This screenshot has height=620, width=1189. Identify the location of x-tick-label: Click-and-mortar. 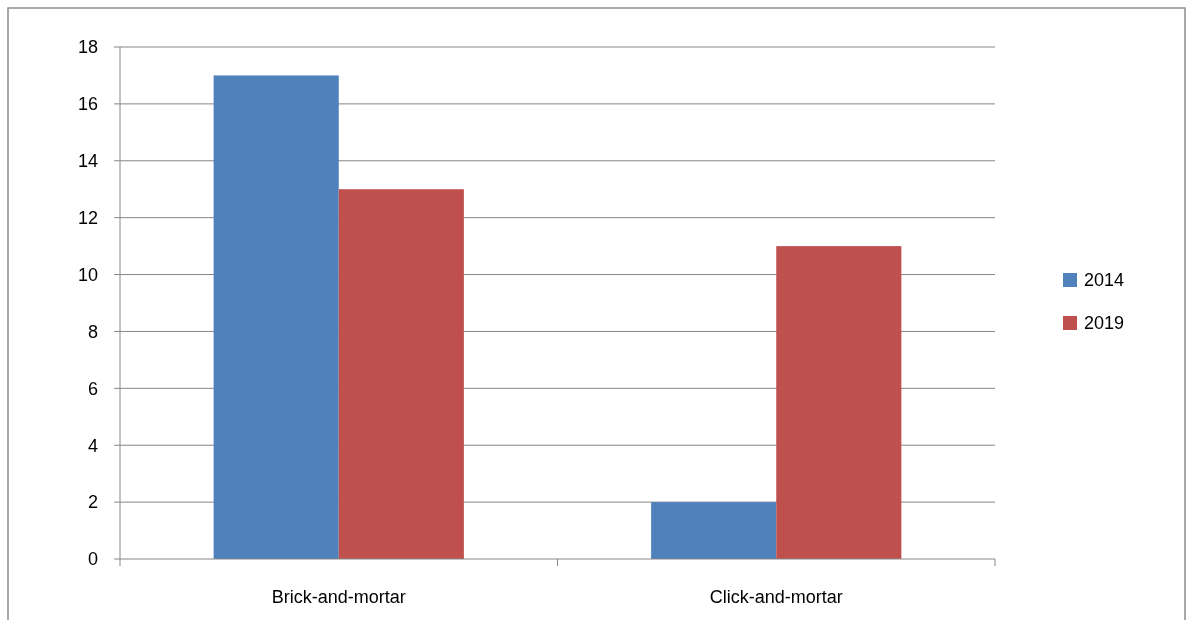
(776, 597).